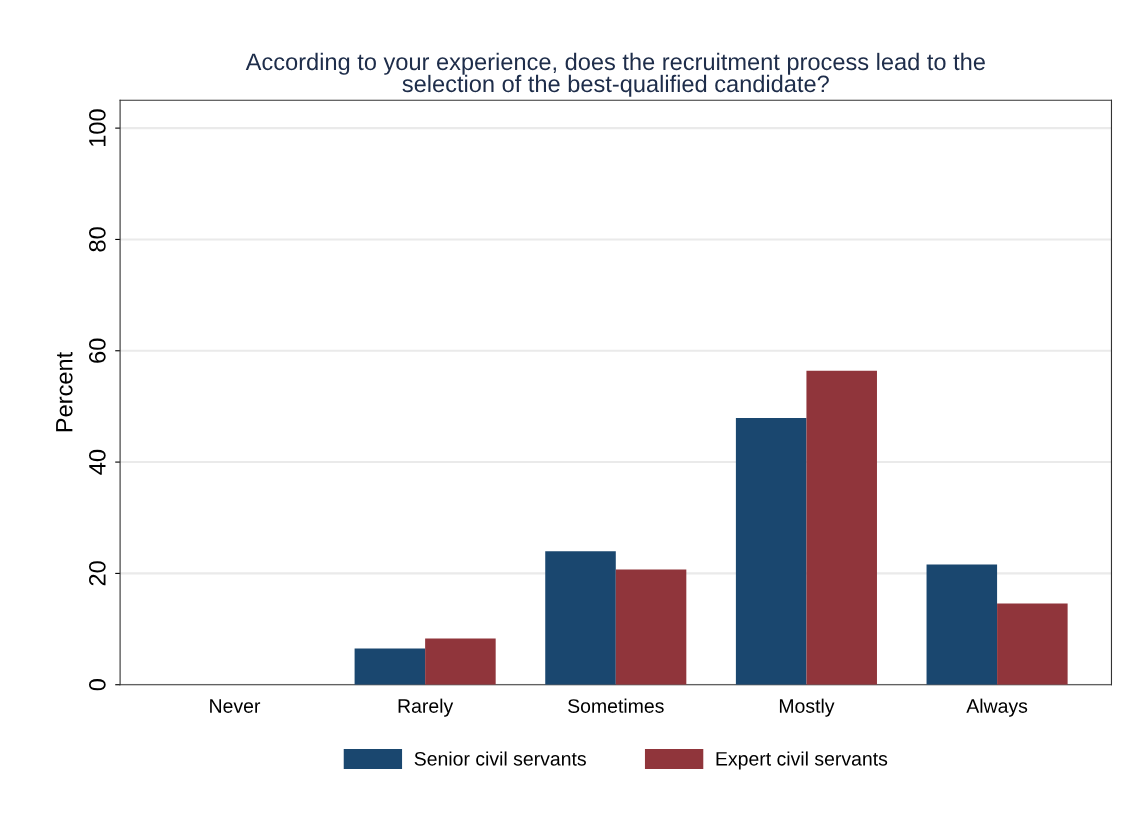  Describe the element at coordinates (97, 350) in the screenshot. I see `y-tick-label: 60` at that location.